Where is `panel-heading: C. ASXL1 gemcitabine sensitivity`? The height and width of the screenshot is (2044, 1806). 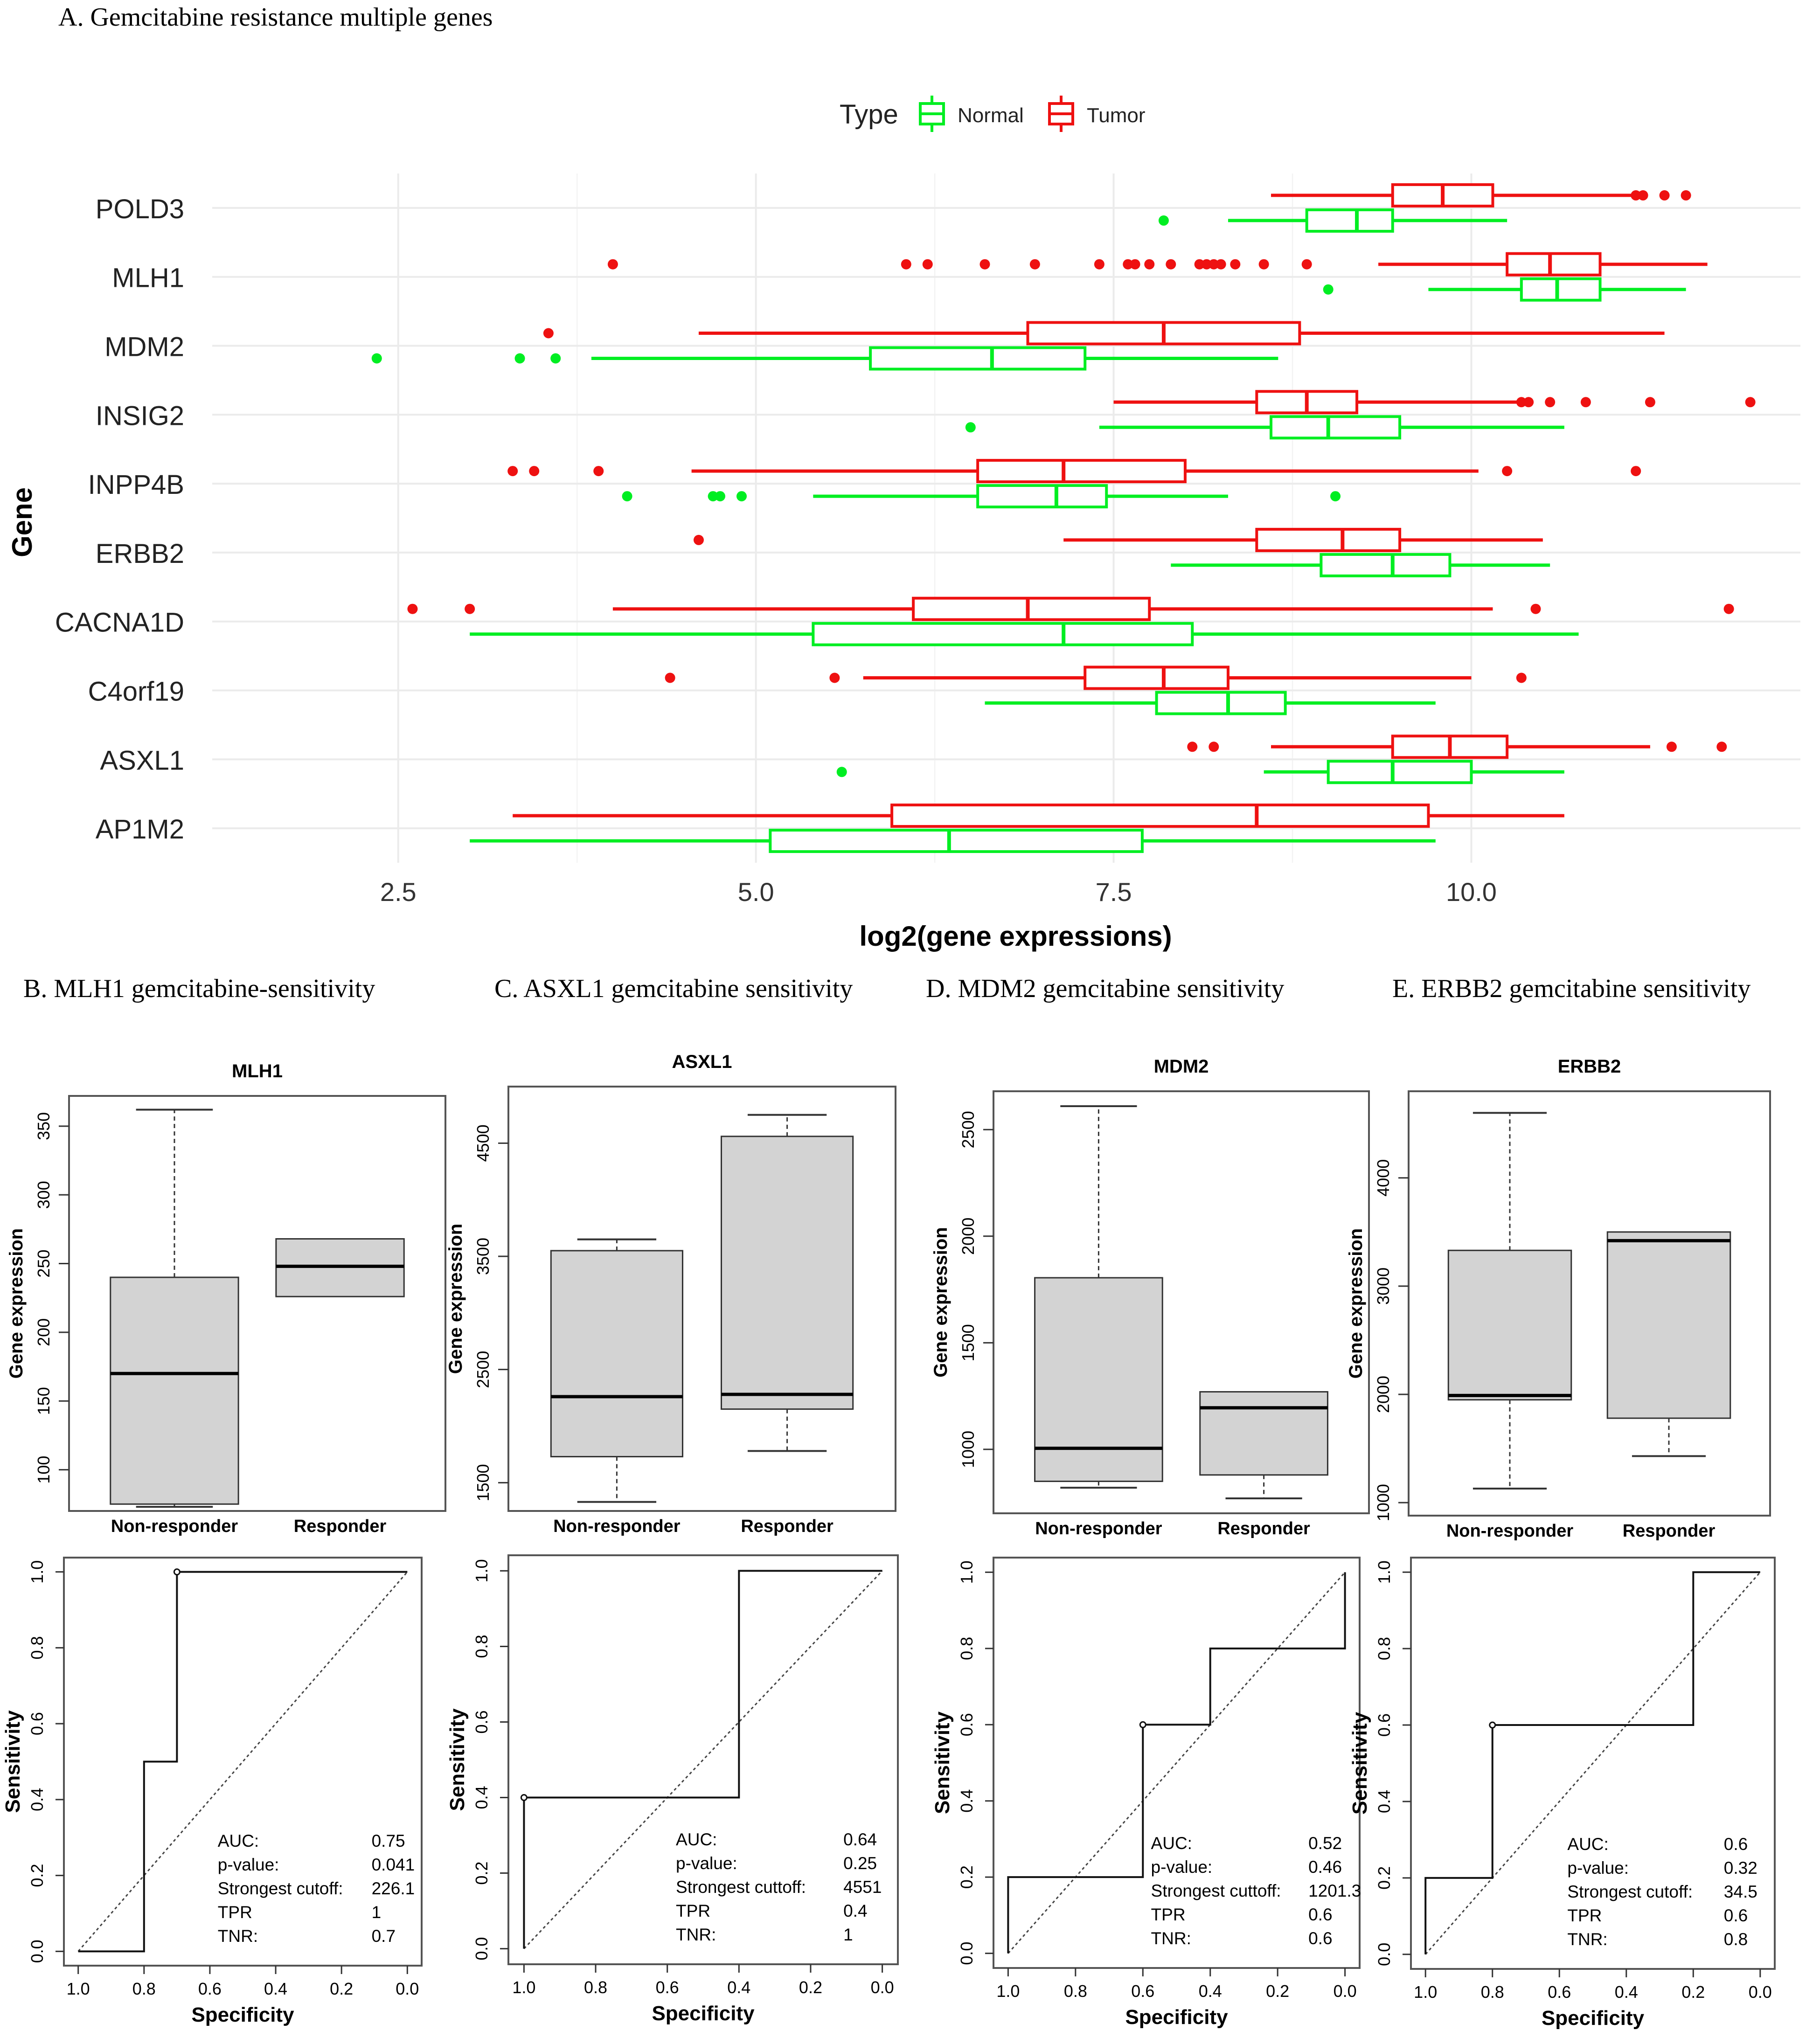 panel-heading: C. ASXL1 gemcitabine sensitivity is located at coordinates (673, 988).